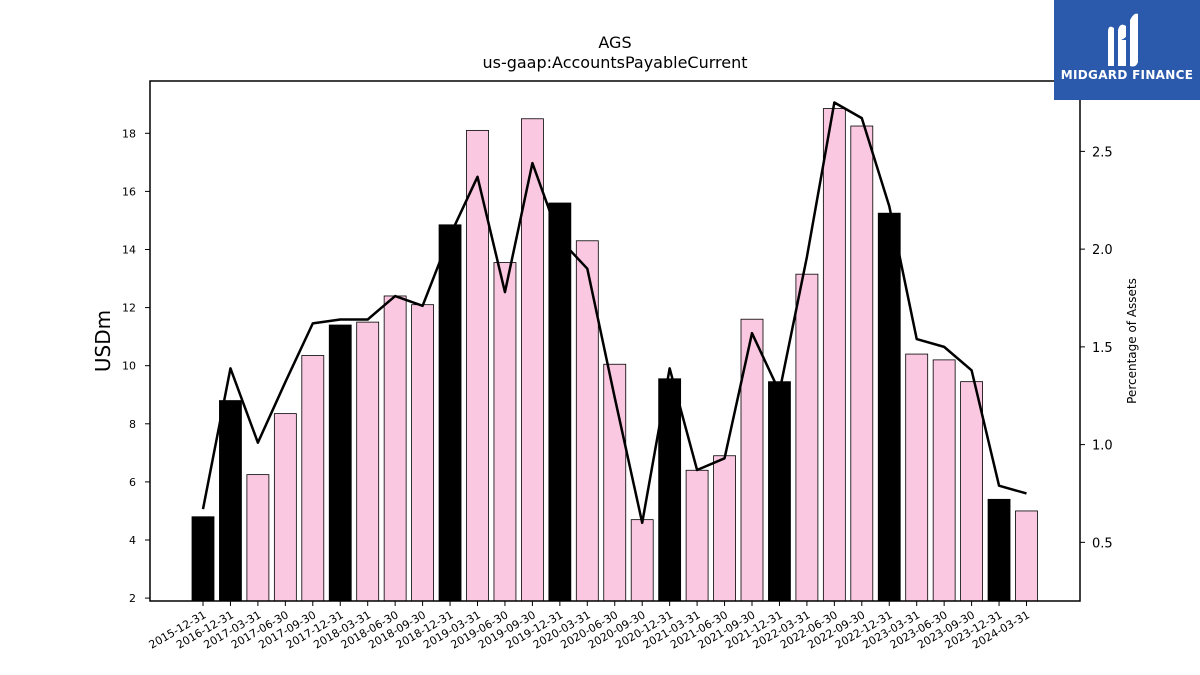 The width and height of the screenshot is (1200, 675). Describe the element at coordinates (129, 133) in the screenshot. I see `y-tick-label: 18` at that location.